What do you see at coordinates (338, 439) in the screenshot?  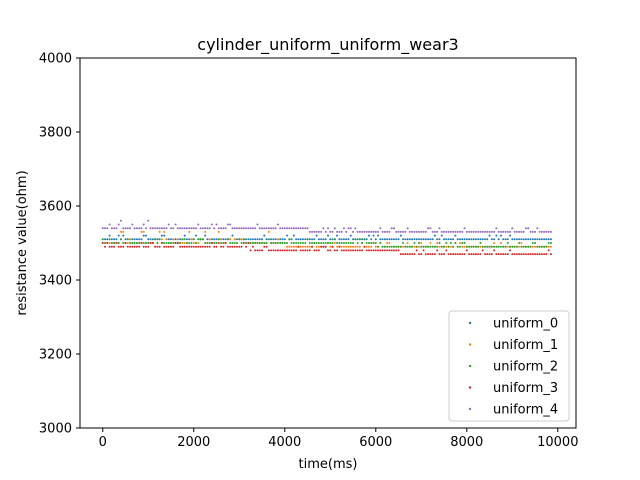 I see `x-axis: 0 2000 4000 6000 8000 10000` at bounding box center [338, 439].